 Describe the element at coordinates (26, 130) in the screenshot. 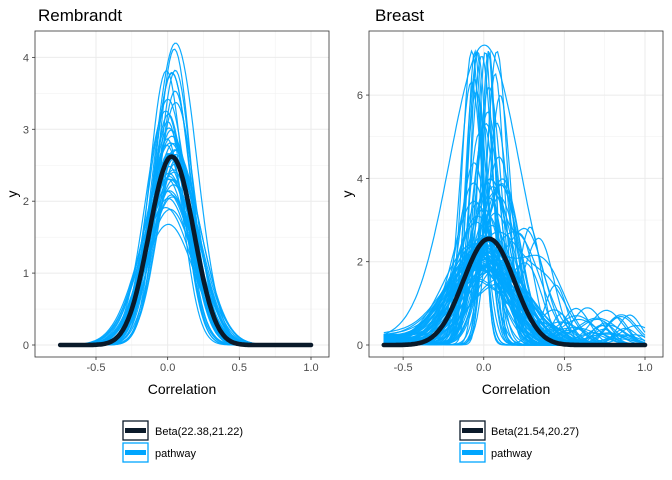

I see `y-tick-label: 3` at that location.